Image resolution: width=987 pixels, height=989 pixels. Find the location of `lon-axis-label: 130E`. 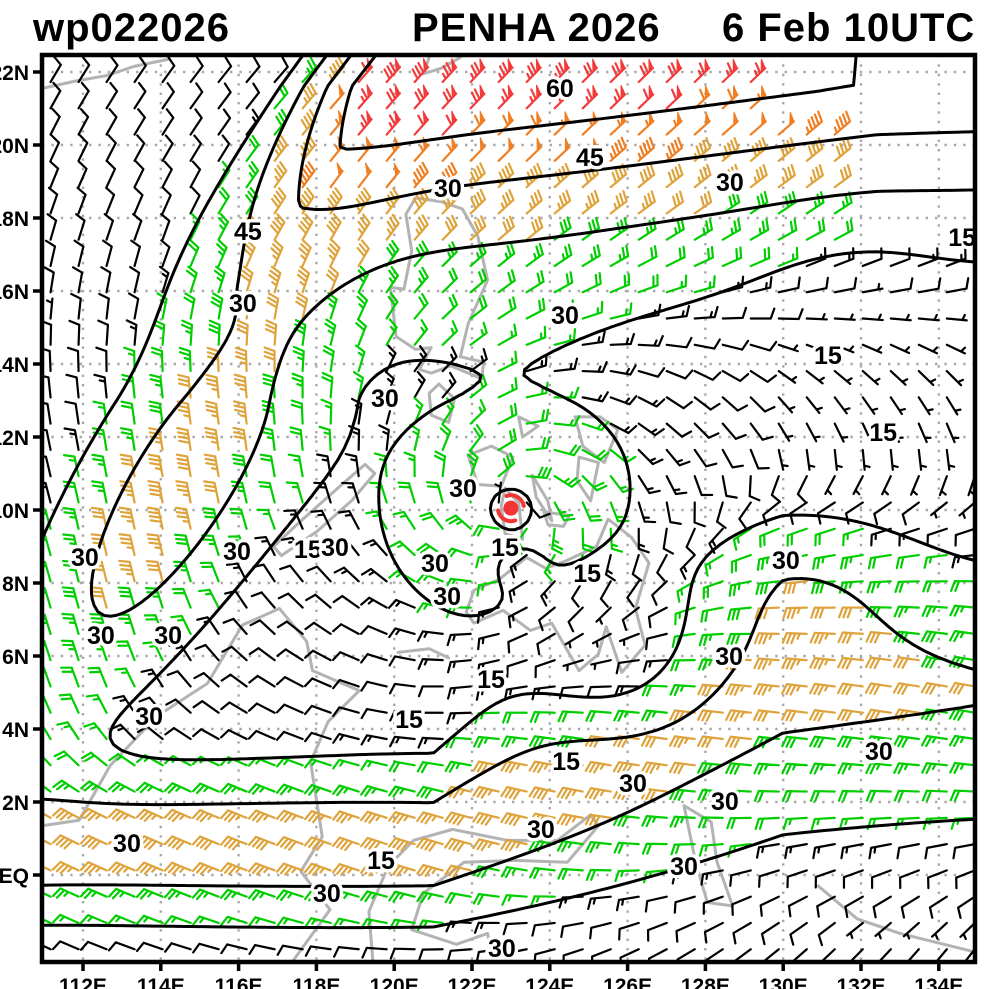

lon-axis-label: 130E is located at coordinates (783, 982).